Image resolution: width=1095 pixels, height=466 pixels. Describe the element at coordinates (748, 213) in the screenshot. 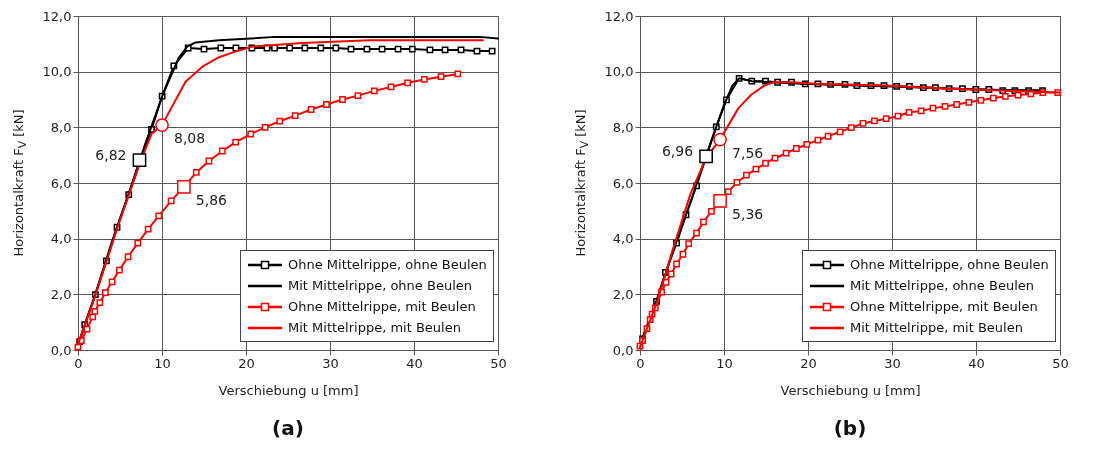

I see `data-label: 5,36` at that location.